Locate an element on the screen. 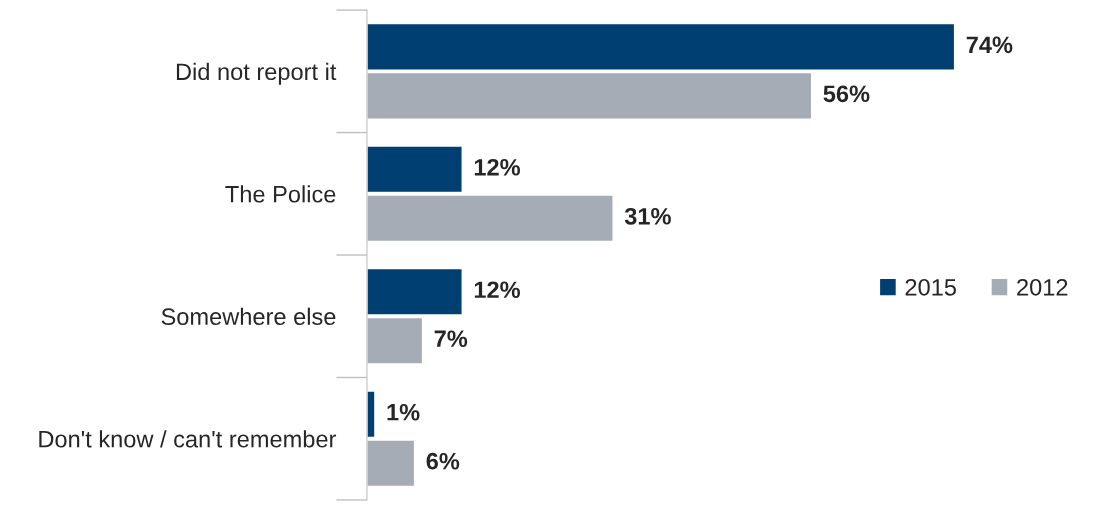 This screenshot has height=505, width=1112. y-tick-label: Did not report it is located at coordinates (256, 73).